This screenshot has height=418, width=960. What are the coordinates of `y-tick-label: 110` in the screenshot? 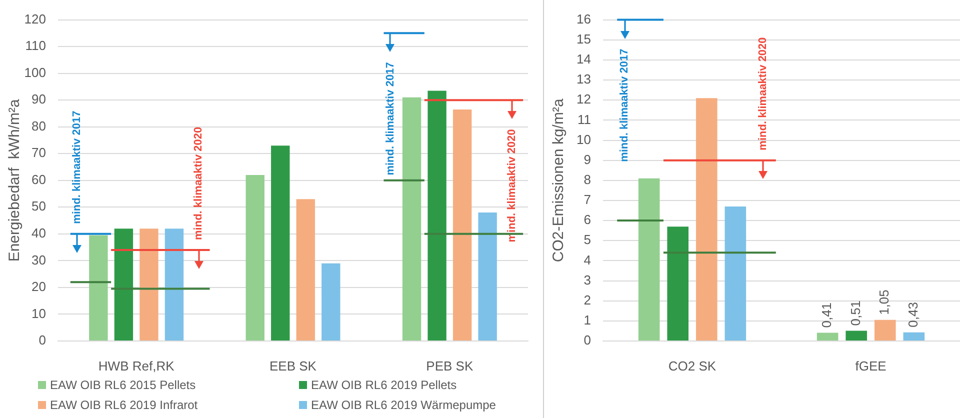 It's located at (35, 46).